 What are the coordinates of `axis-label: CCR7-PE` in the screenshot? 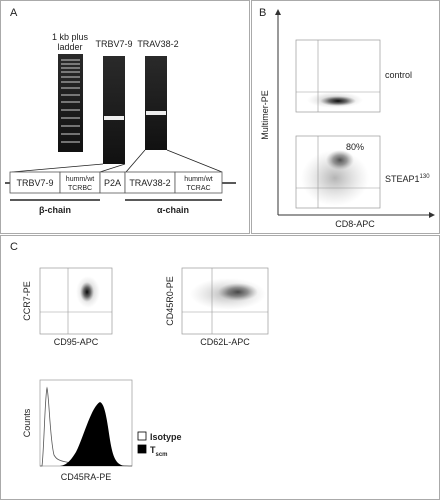 It's located at (27, 301).